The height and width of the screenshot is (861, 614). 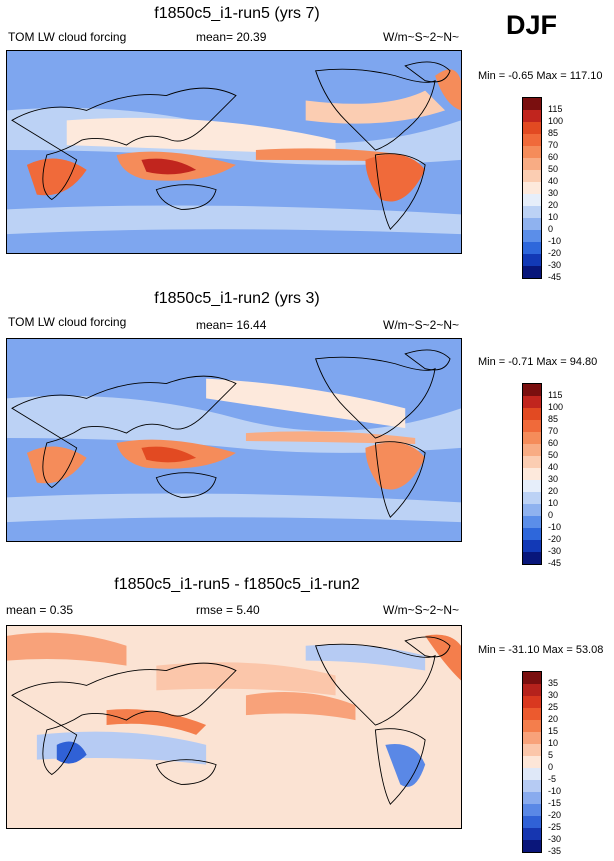 What do you see at coordinates (231, 37) in the screenshot?
I see `mean-label: mean= 20.39` at bounding box center [231, 37].